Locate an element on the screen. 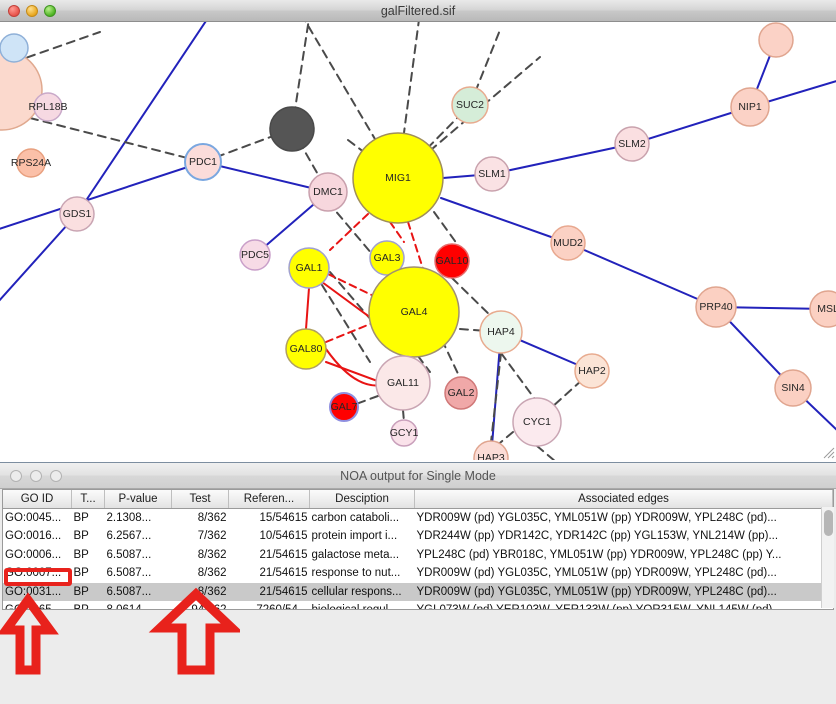 This screenshot has height=704, width=836. column-header-associated-edges: Associated edges is located at coordinates (623, 499).